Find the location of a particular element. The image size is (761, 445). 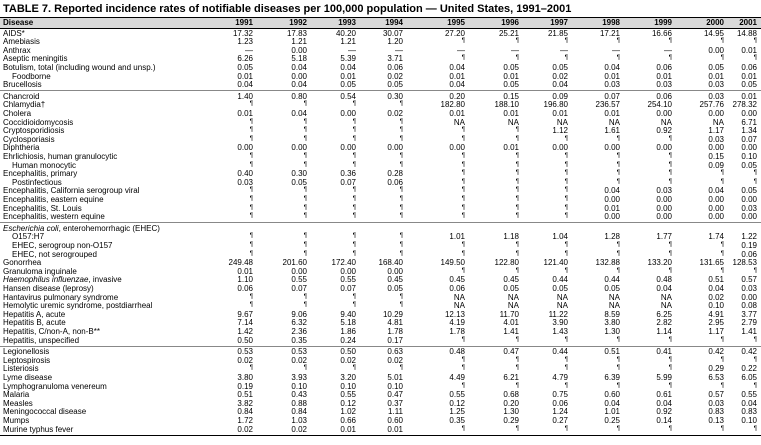

cell: 0.20 is located at coordinates (499, 404).